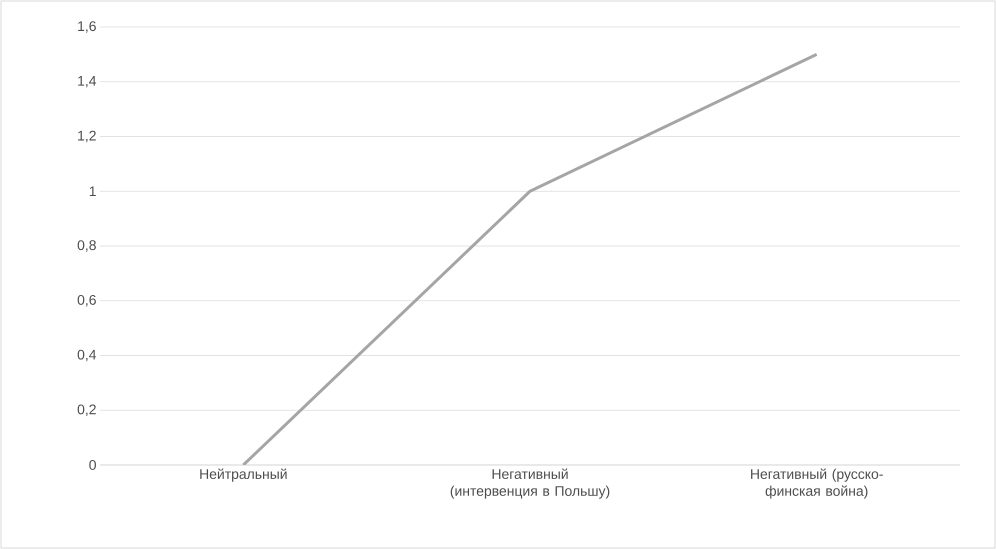 The width and height of the screenshot is (996, 549). What do you see at coordinates (87, 410) in the screenshot?
I see `y-tick-label: 0,2` at bounding box center [87, 410].